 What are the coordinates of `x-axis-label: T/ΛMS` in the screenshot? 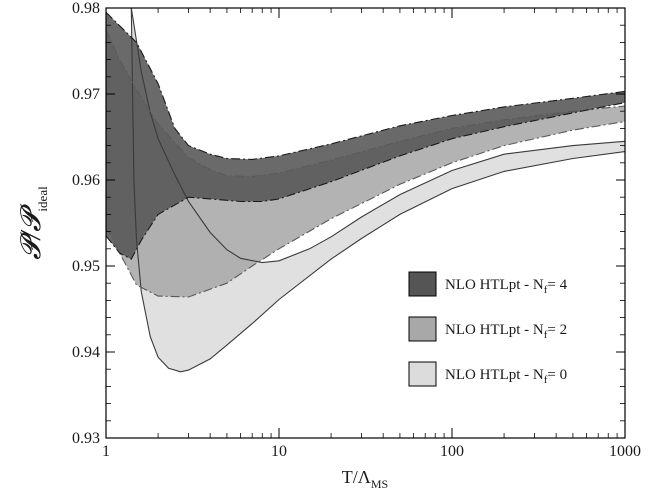 It's located at (365, 479).